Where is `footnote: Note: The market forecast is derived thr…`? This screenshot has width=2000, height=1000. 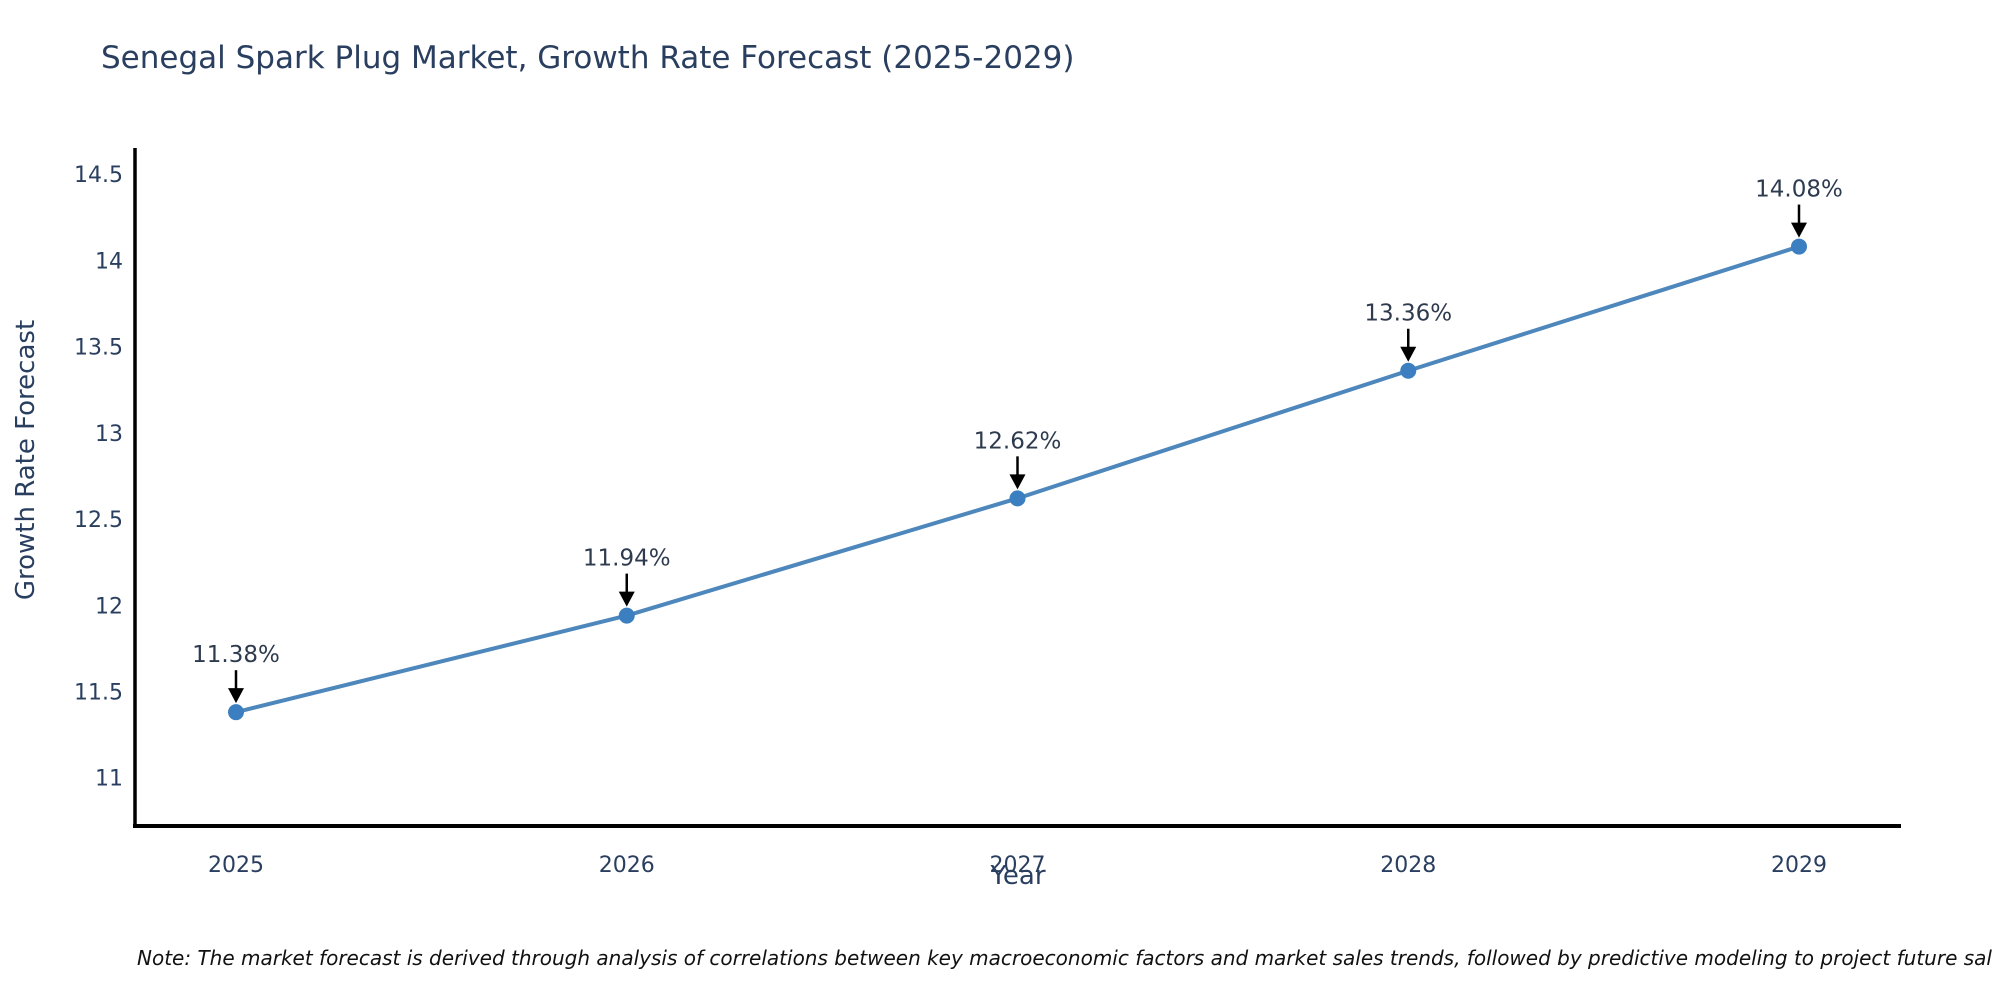 footnote: Note: The market forecast is derived thr… is located at coordinates (1064, 958).